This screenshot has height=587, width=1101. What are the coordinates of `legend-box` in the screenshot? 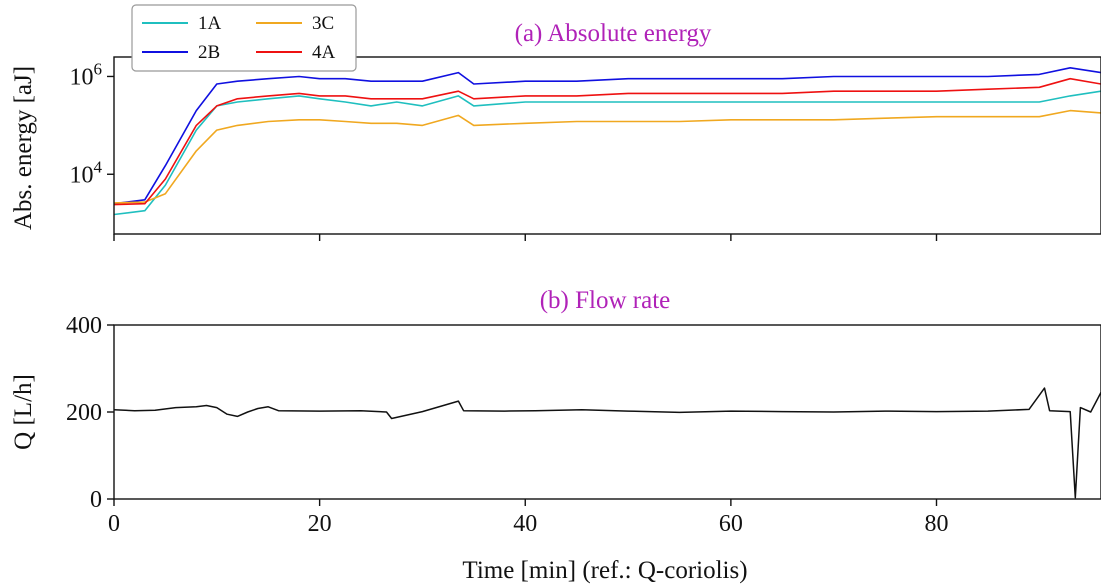 It's located at (244, 38).